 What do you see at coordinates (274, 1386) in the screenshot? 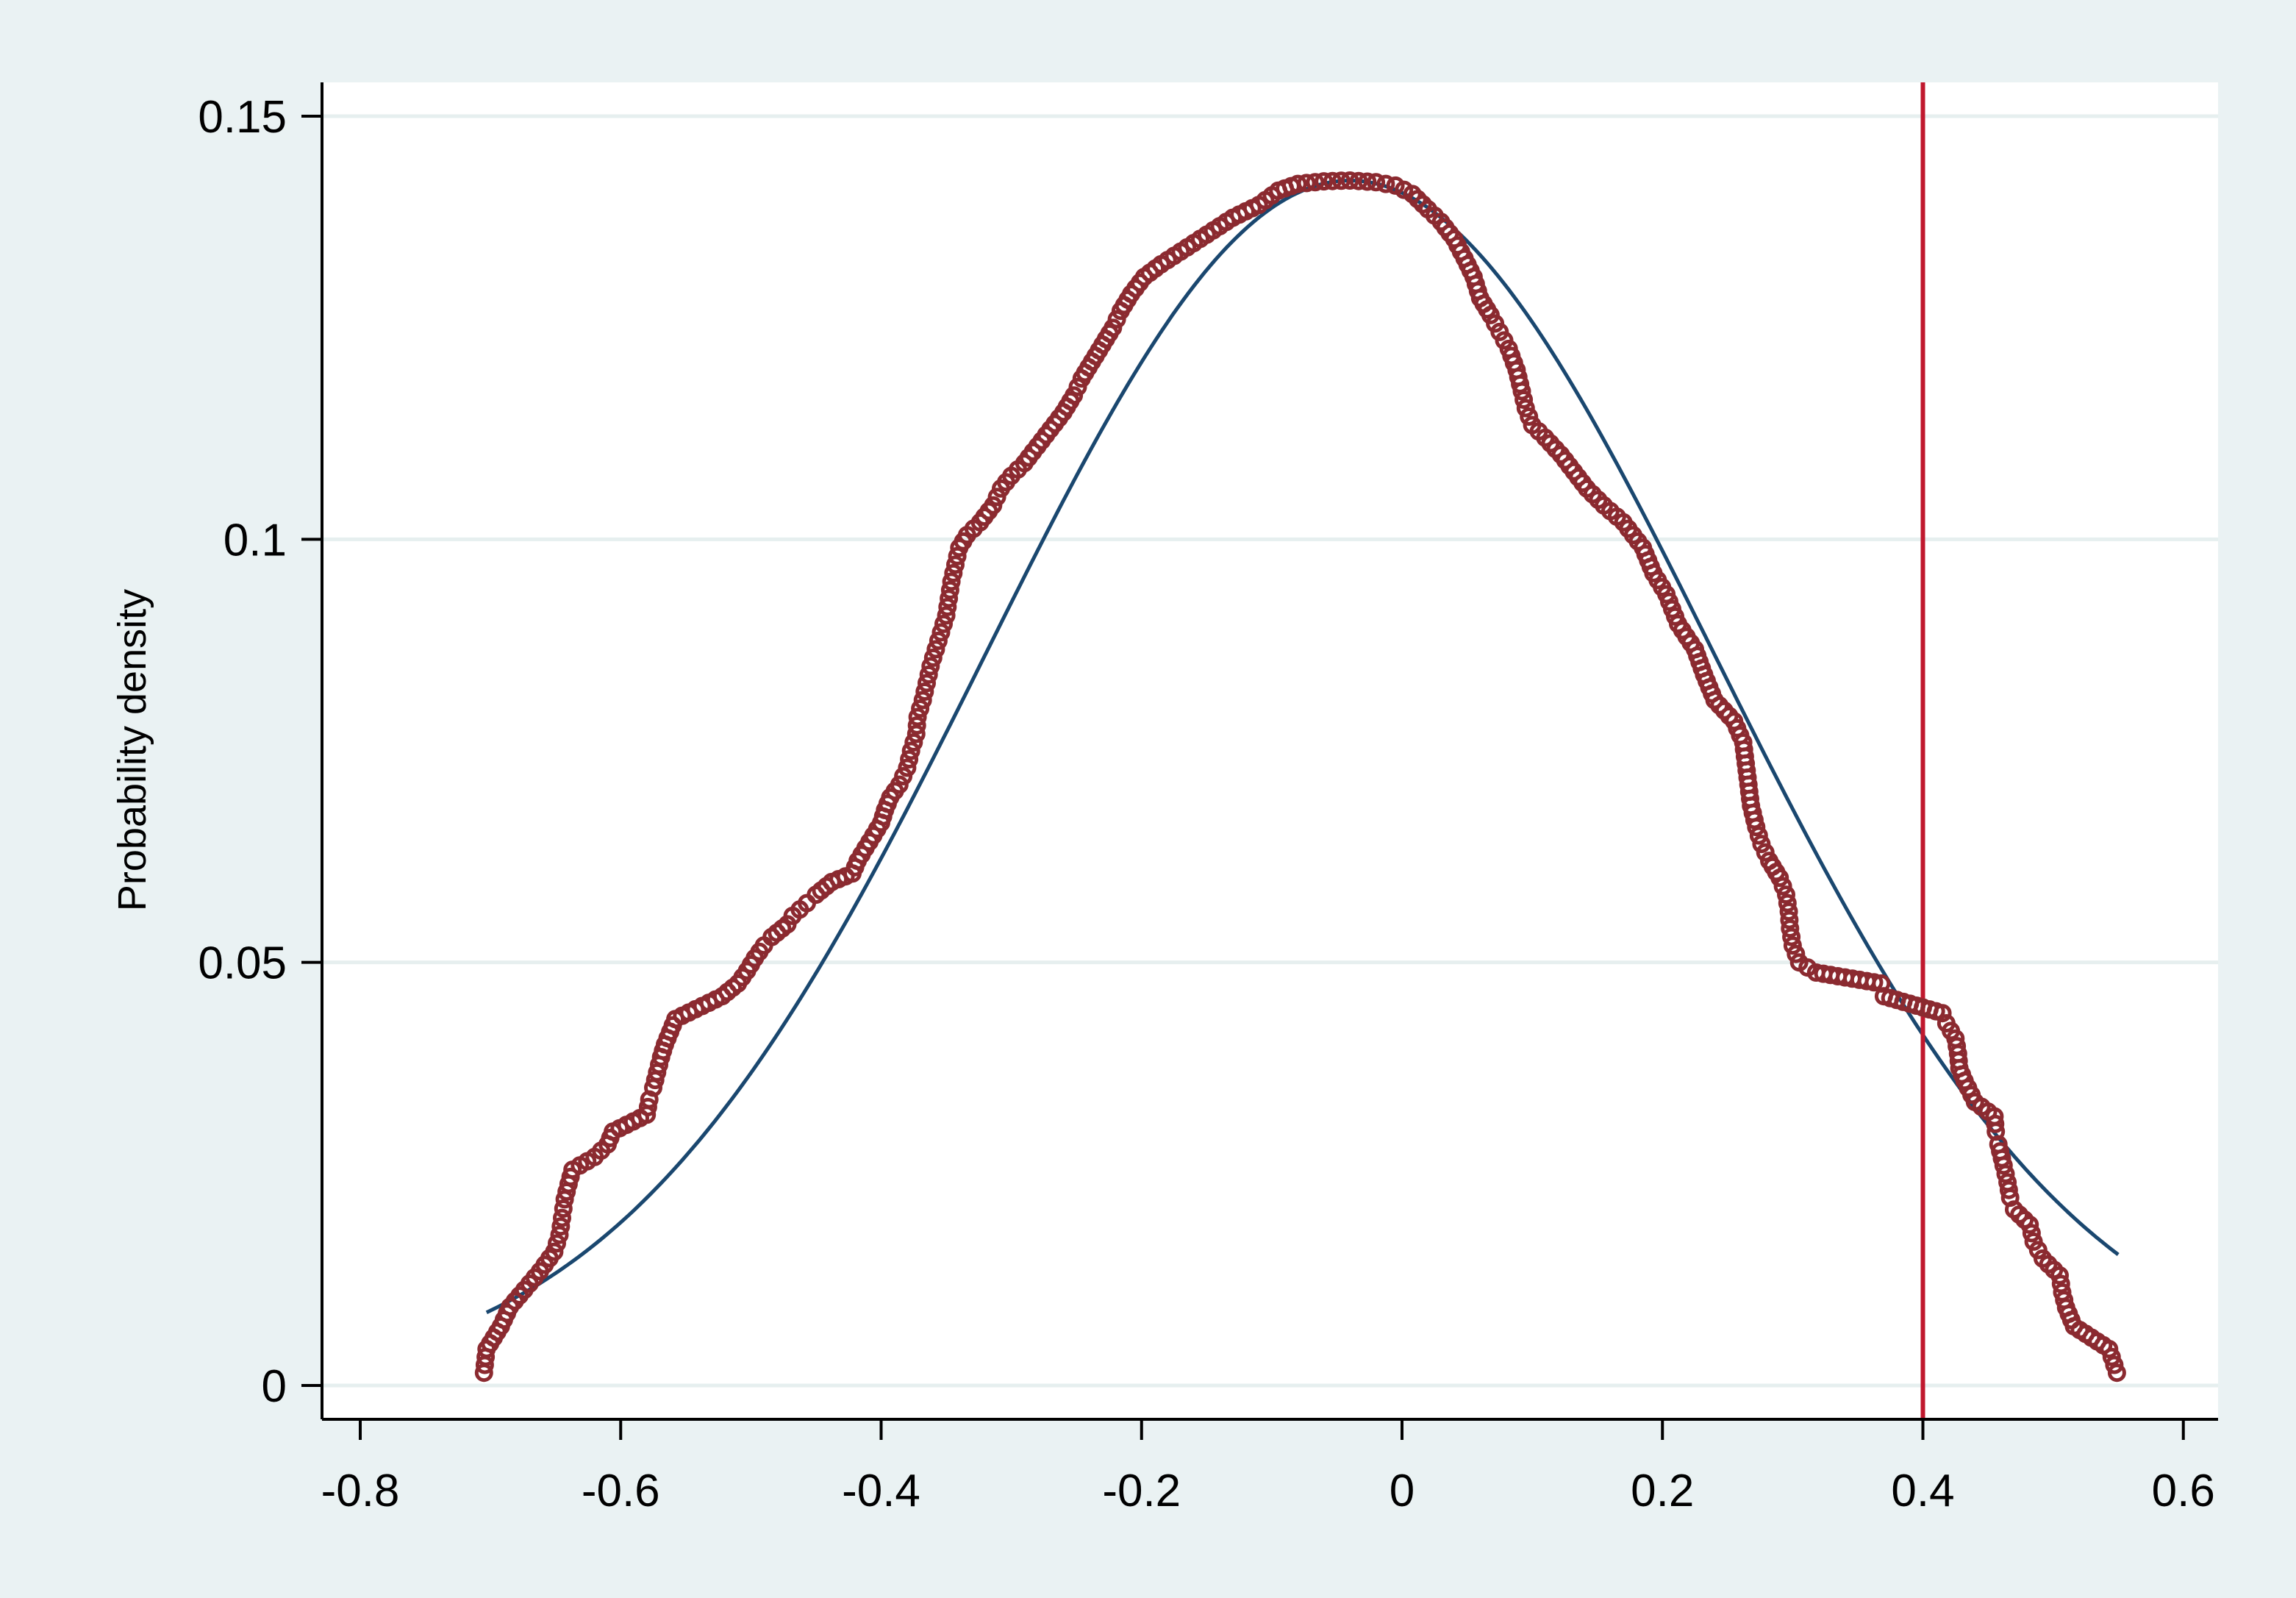
I see `y-tick-label: 0` at bounding box center [274, 1386].